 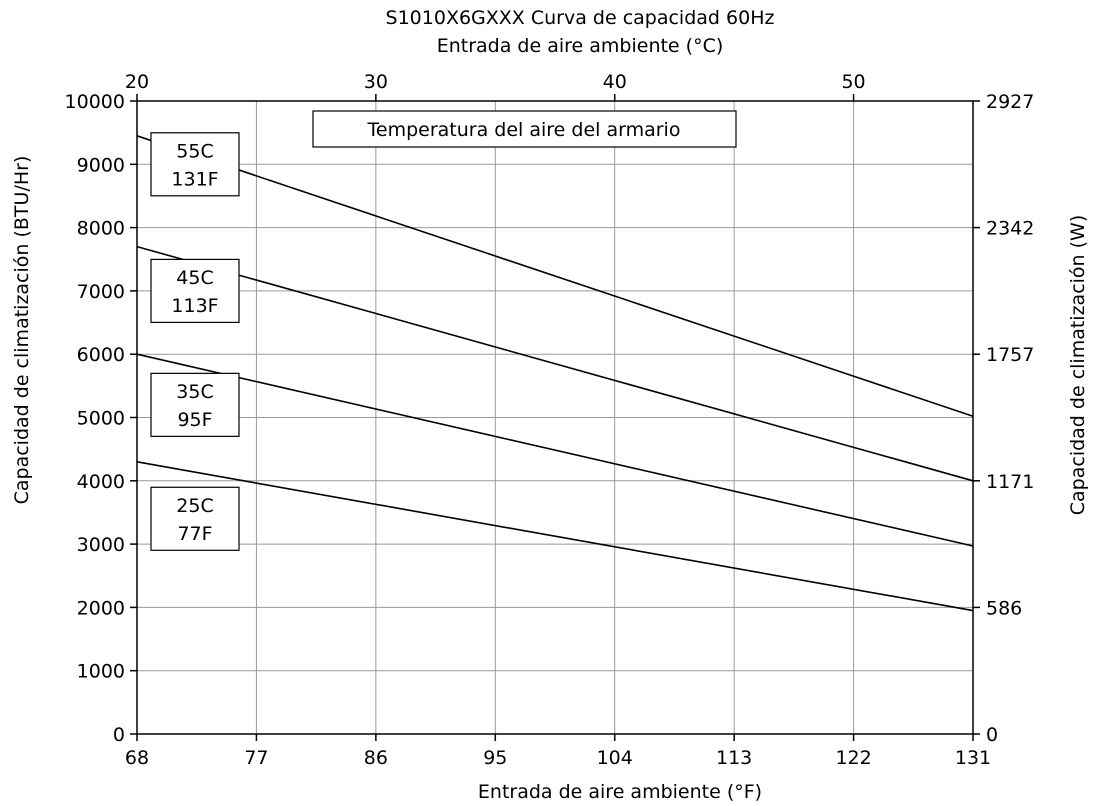 What do you see at coordinates (194, 392) in the screenshot?
I see `series-label-celsius: 35C` at bounding box center [194, 392].